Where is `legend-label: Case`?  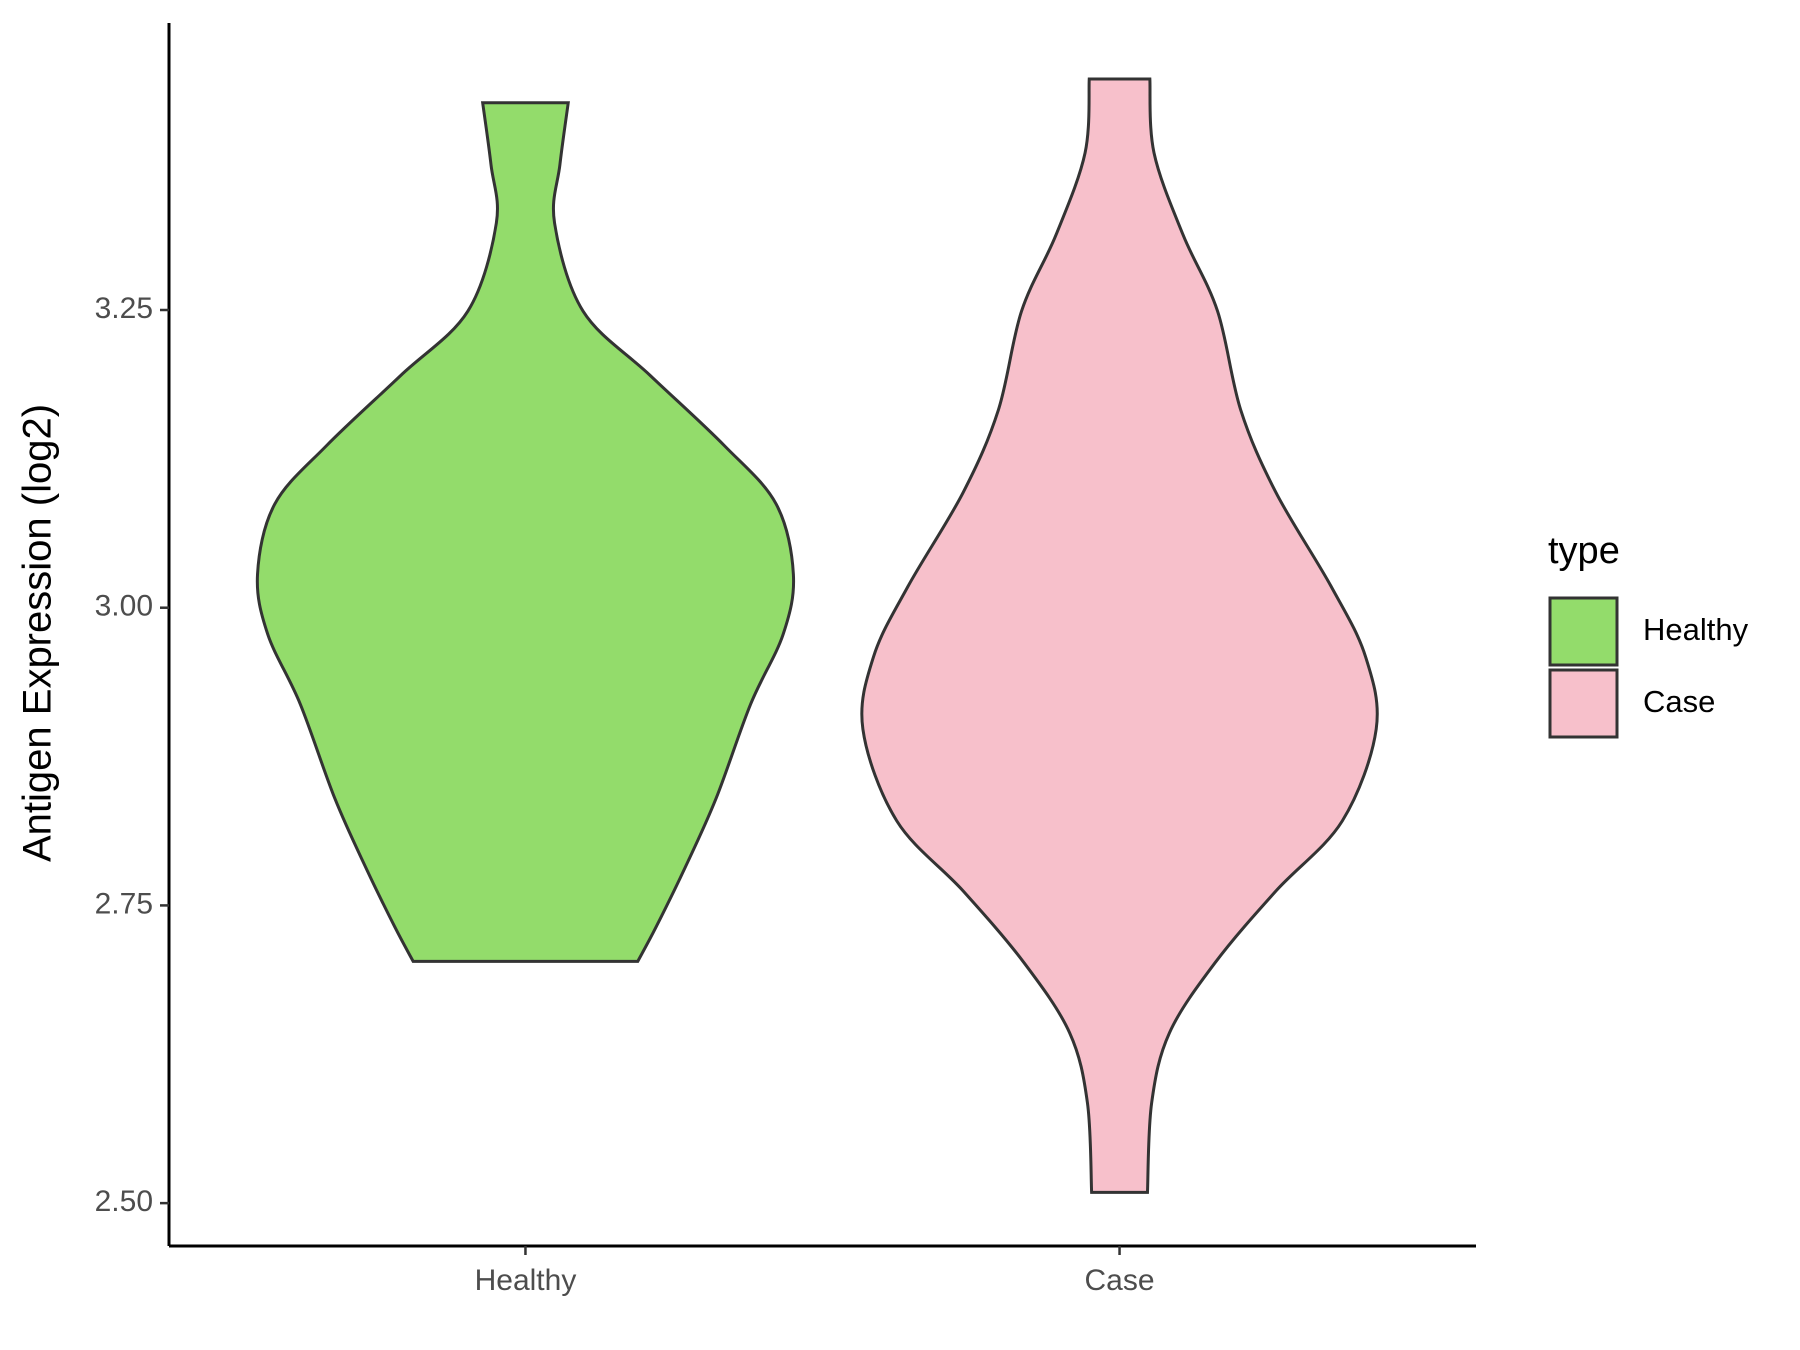 legend-label: Case is located at coordinates (1679, 701).